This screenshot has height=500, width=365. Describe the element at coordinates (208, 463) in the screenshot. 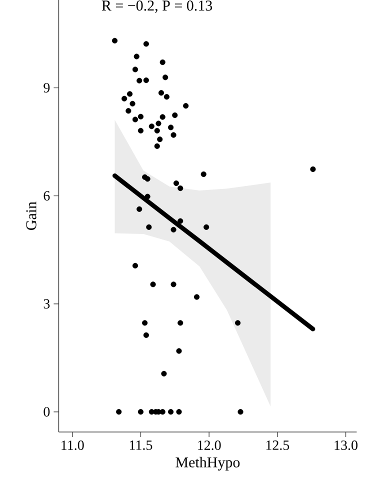

I see `x-axis-title: MethHypo` at that location.